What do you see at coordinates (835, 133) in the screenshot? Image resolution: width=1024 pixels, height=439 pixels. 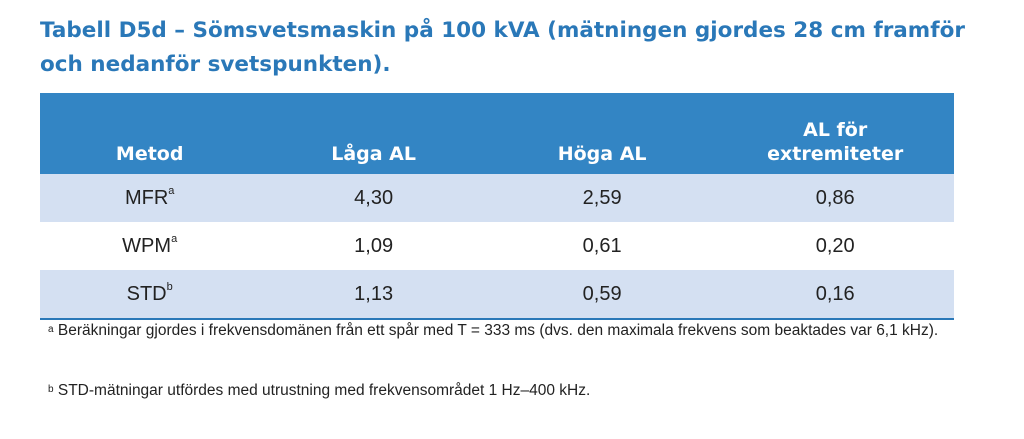 I see `header-al-extremities: AL för extremiteter` at bounding box center [835, 133].